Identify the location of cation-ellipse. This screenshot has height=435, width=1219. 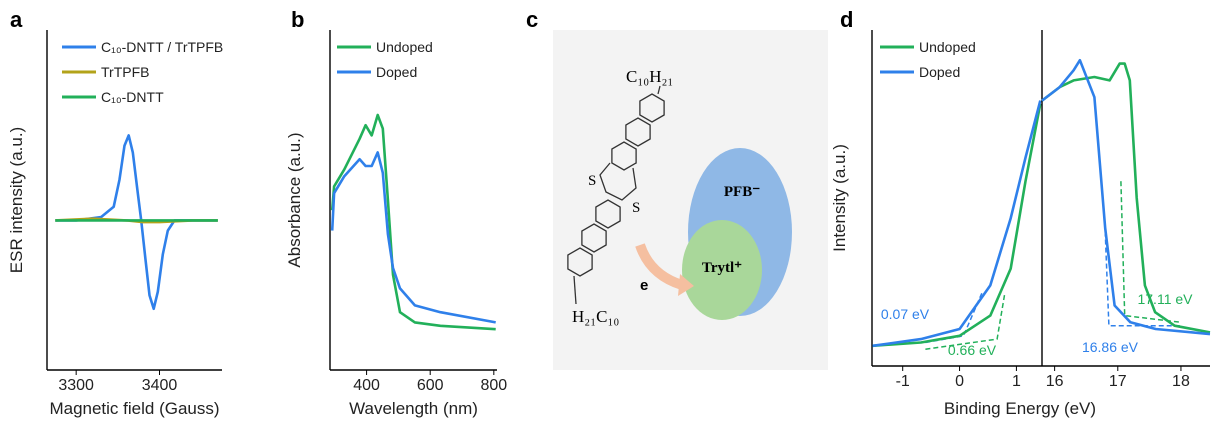
(722, 270).